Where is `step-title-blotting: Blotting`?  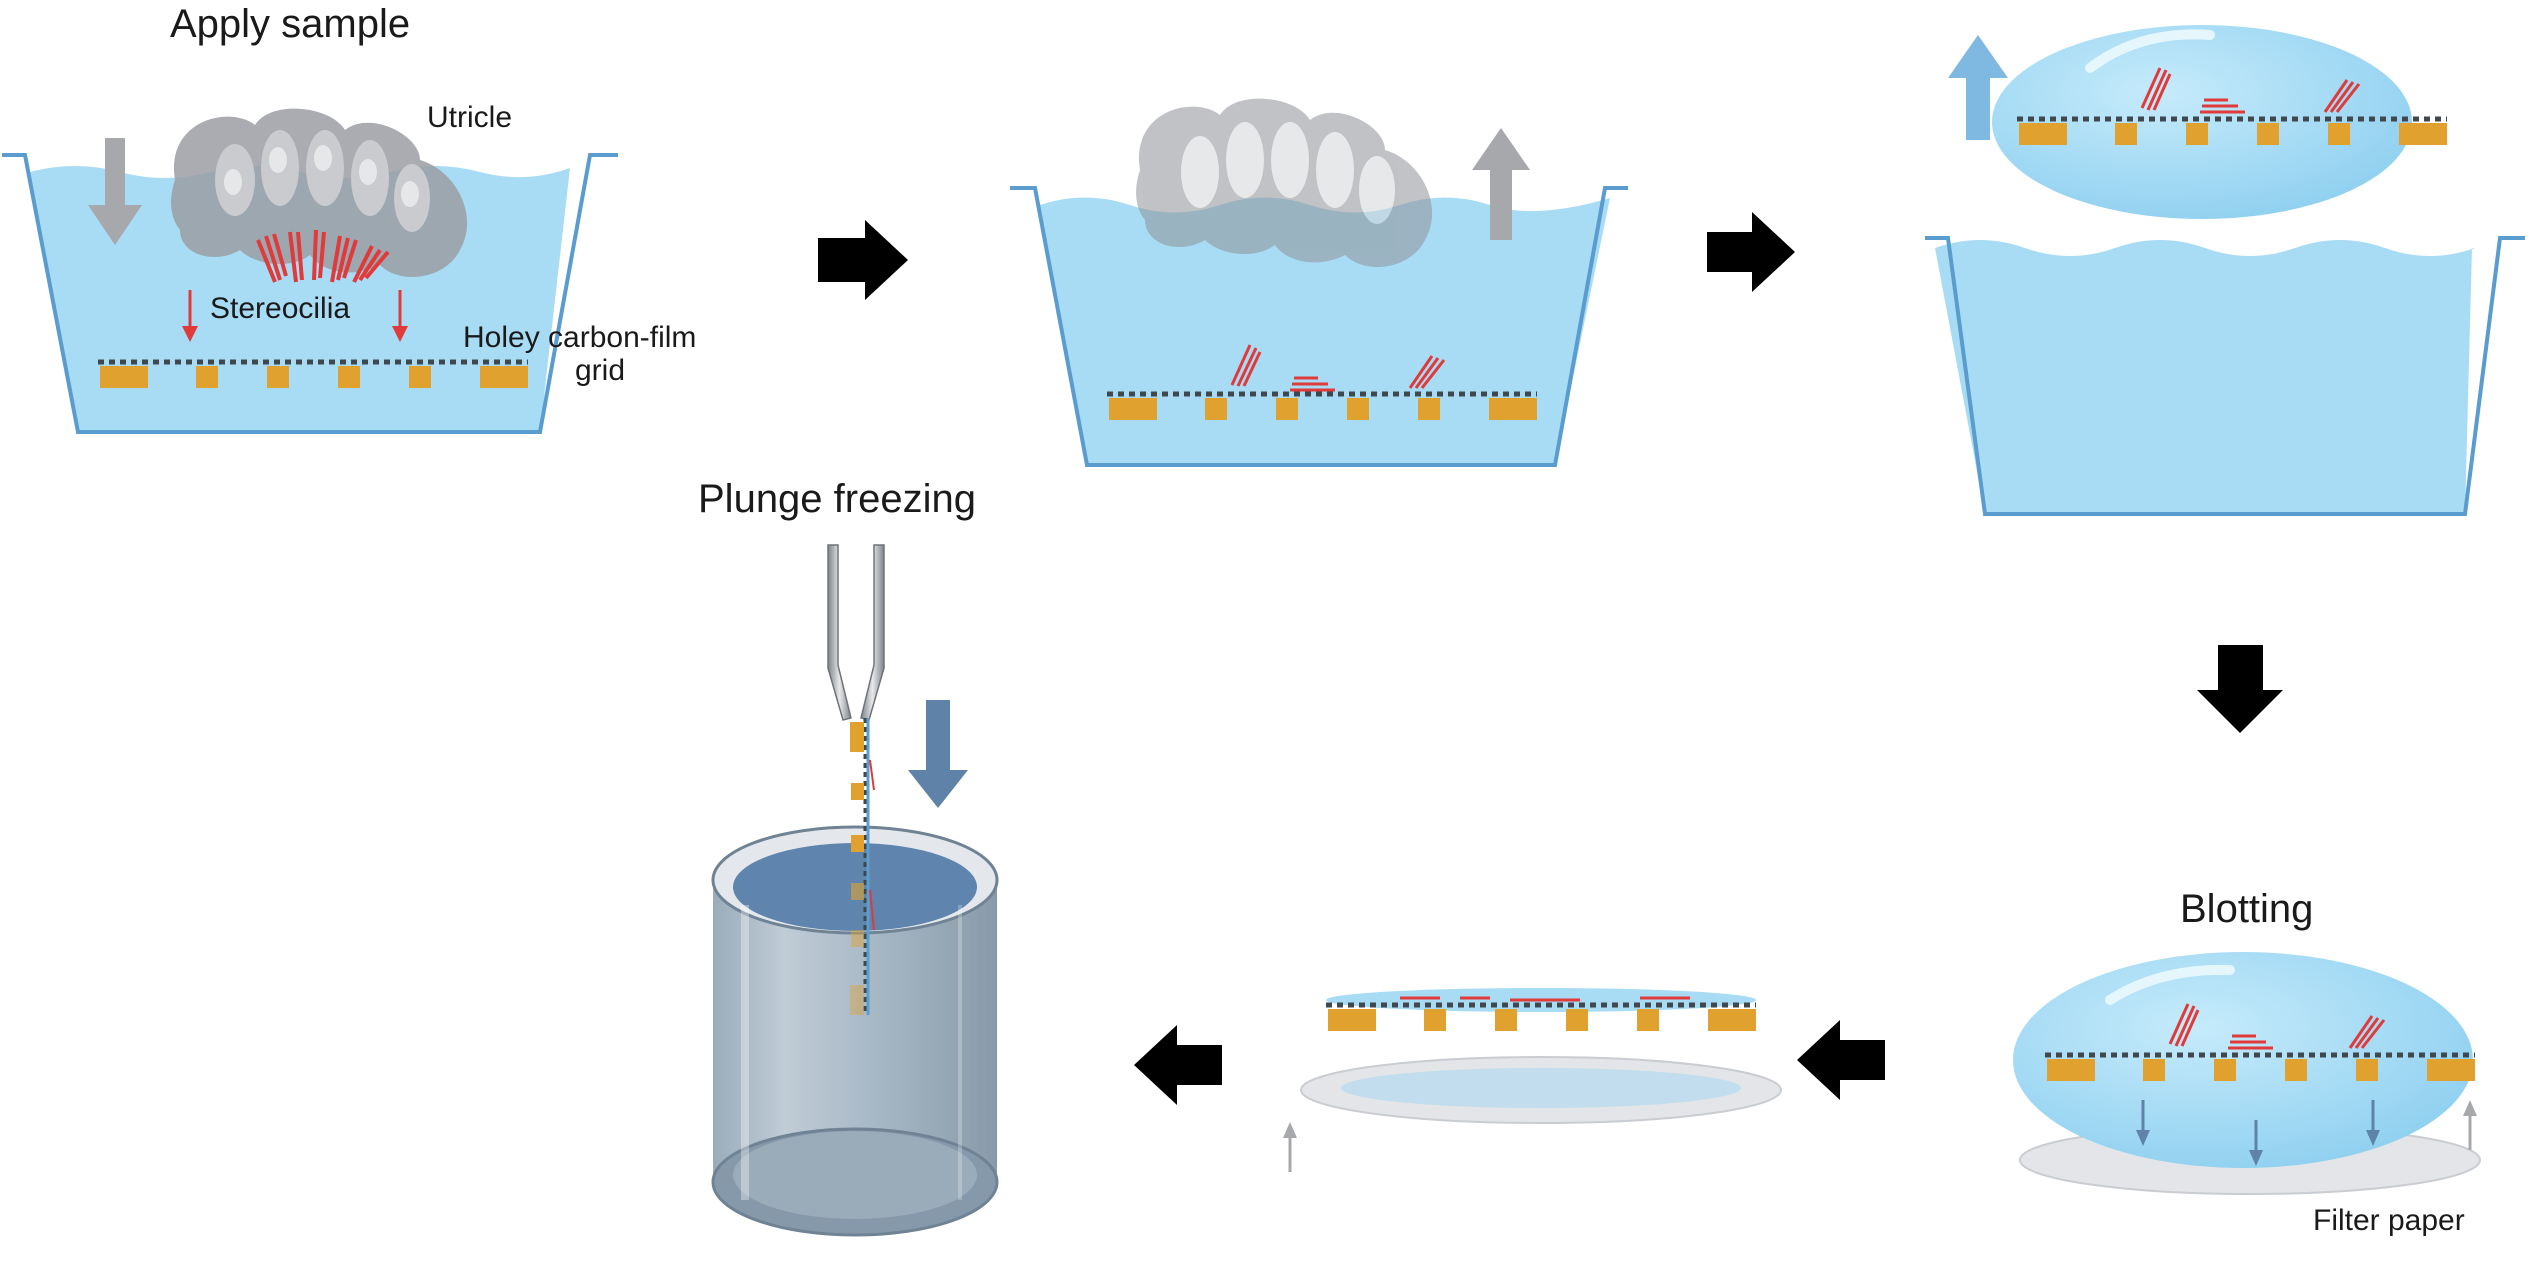 step-title-blotting: Blotting is located at coordinates (2246, 909).